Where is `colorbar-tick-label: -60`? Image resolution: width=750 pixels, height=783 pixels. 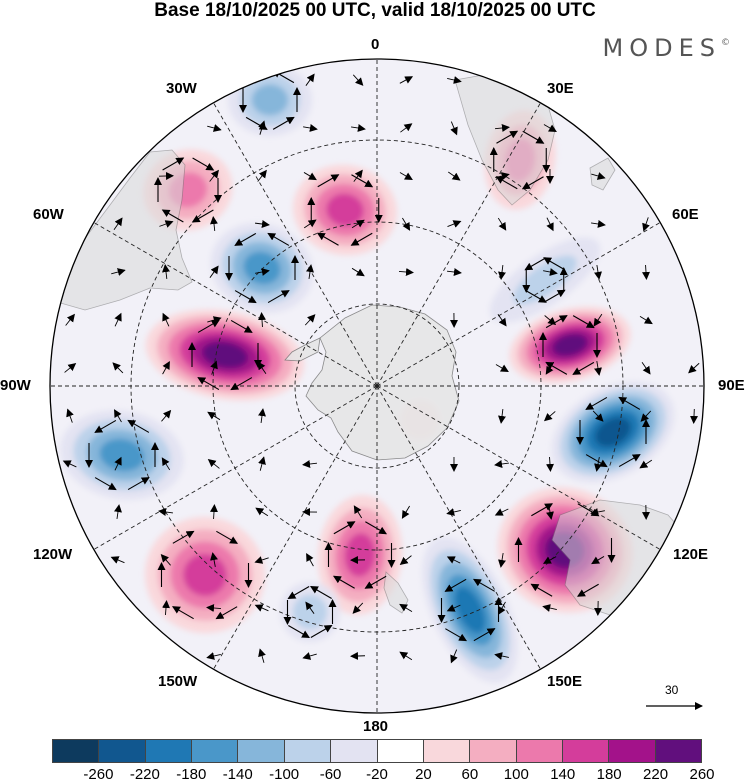
colorbar-tick-label: -60 is located at coordinates (330, 774).